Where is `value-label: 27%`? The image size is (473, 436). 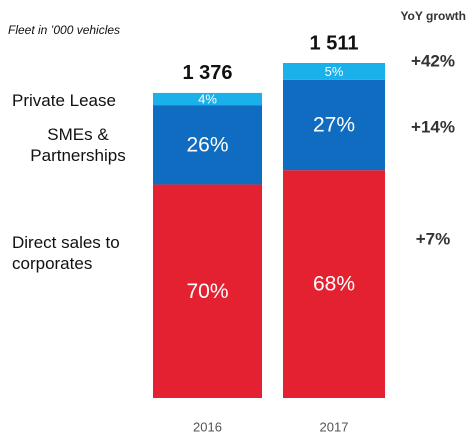
value-label: 27% is located at coordinates (334, 125).